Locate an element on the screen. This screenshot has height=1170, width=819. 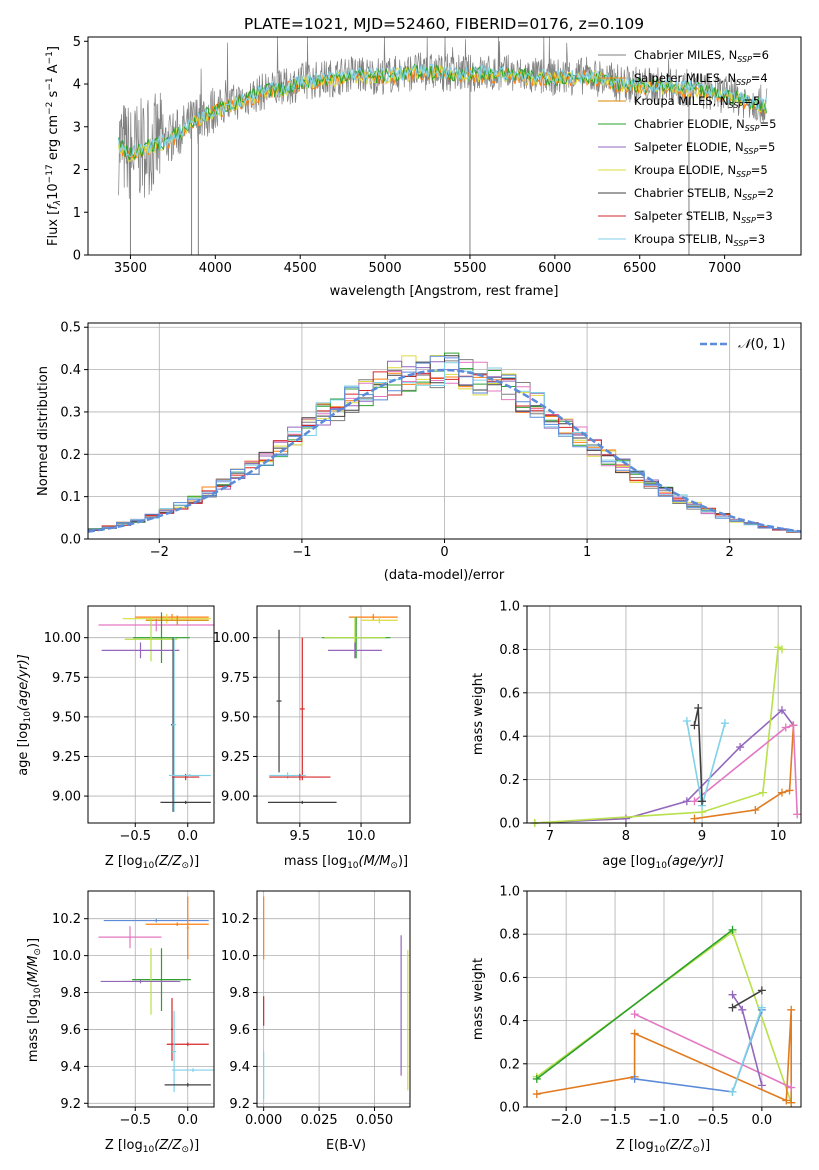
spectrum-x-tick-label: 6500 is located at coordinates (639, 268).